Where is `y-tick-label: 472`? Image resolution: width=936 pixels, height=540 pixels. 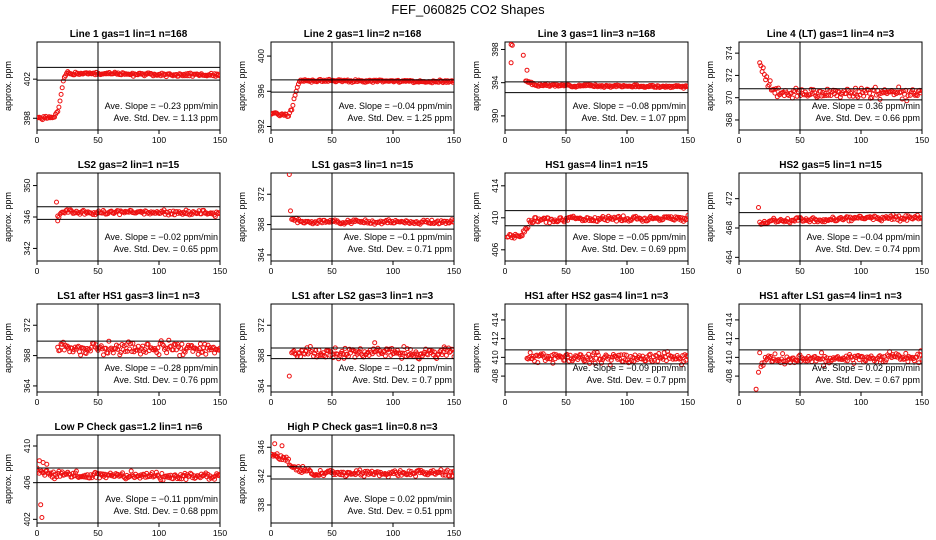 y-tick-label: 472 is located at coordinates (729, 198).